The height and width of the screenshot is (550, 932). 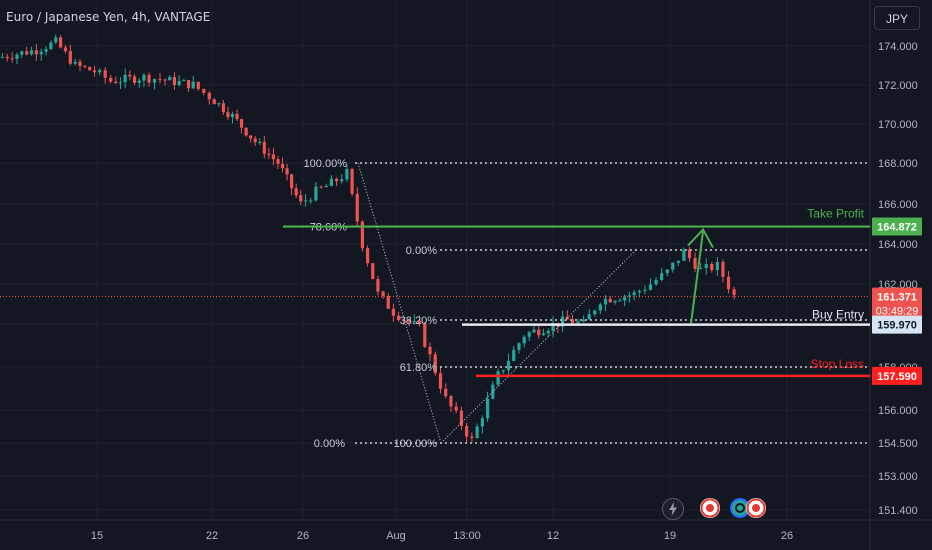 What do you see at coordinates (897, 18) in the screenshot?
I see `currency-button: JPY` at bounding box center [897, 18].